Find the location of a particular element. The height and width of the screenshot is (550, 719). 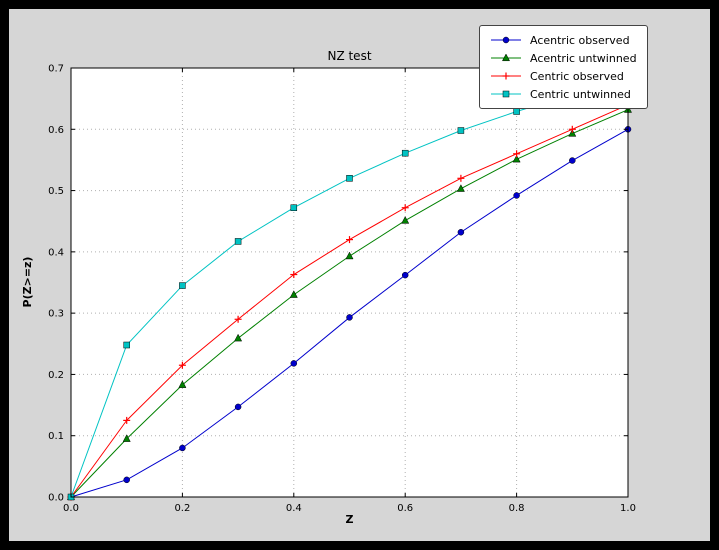

legend-item-acentric-observed: Acentric observed is located at coordinates (563, 40).